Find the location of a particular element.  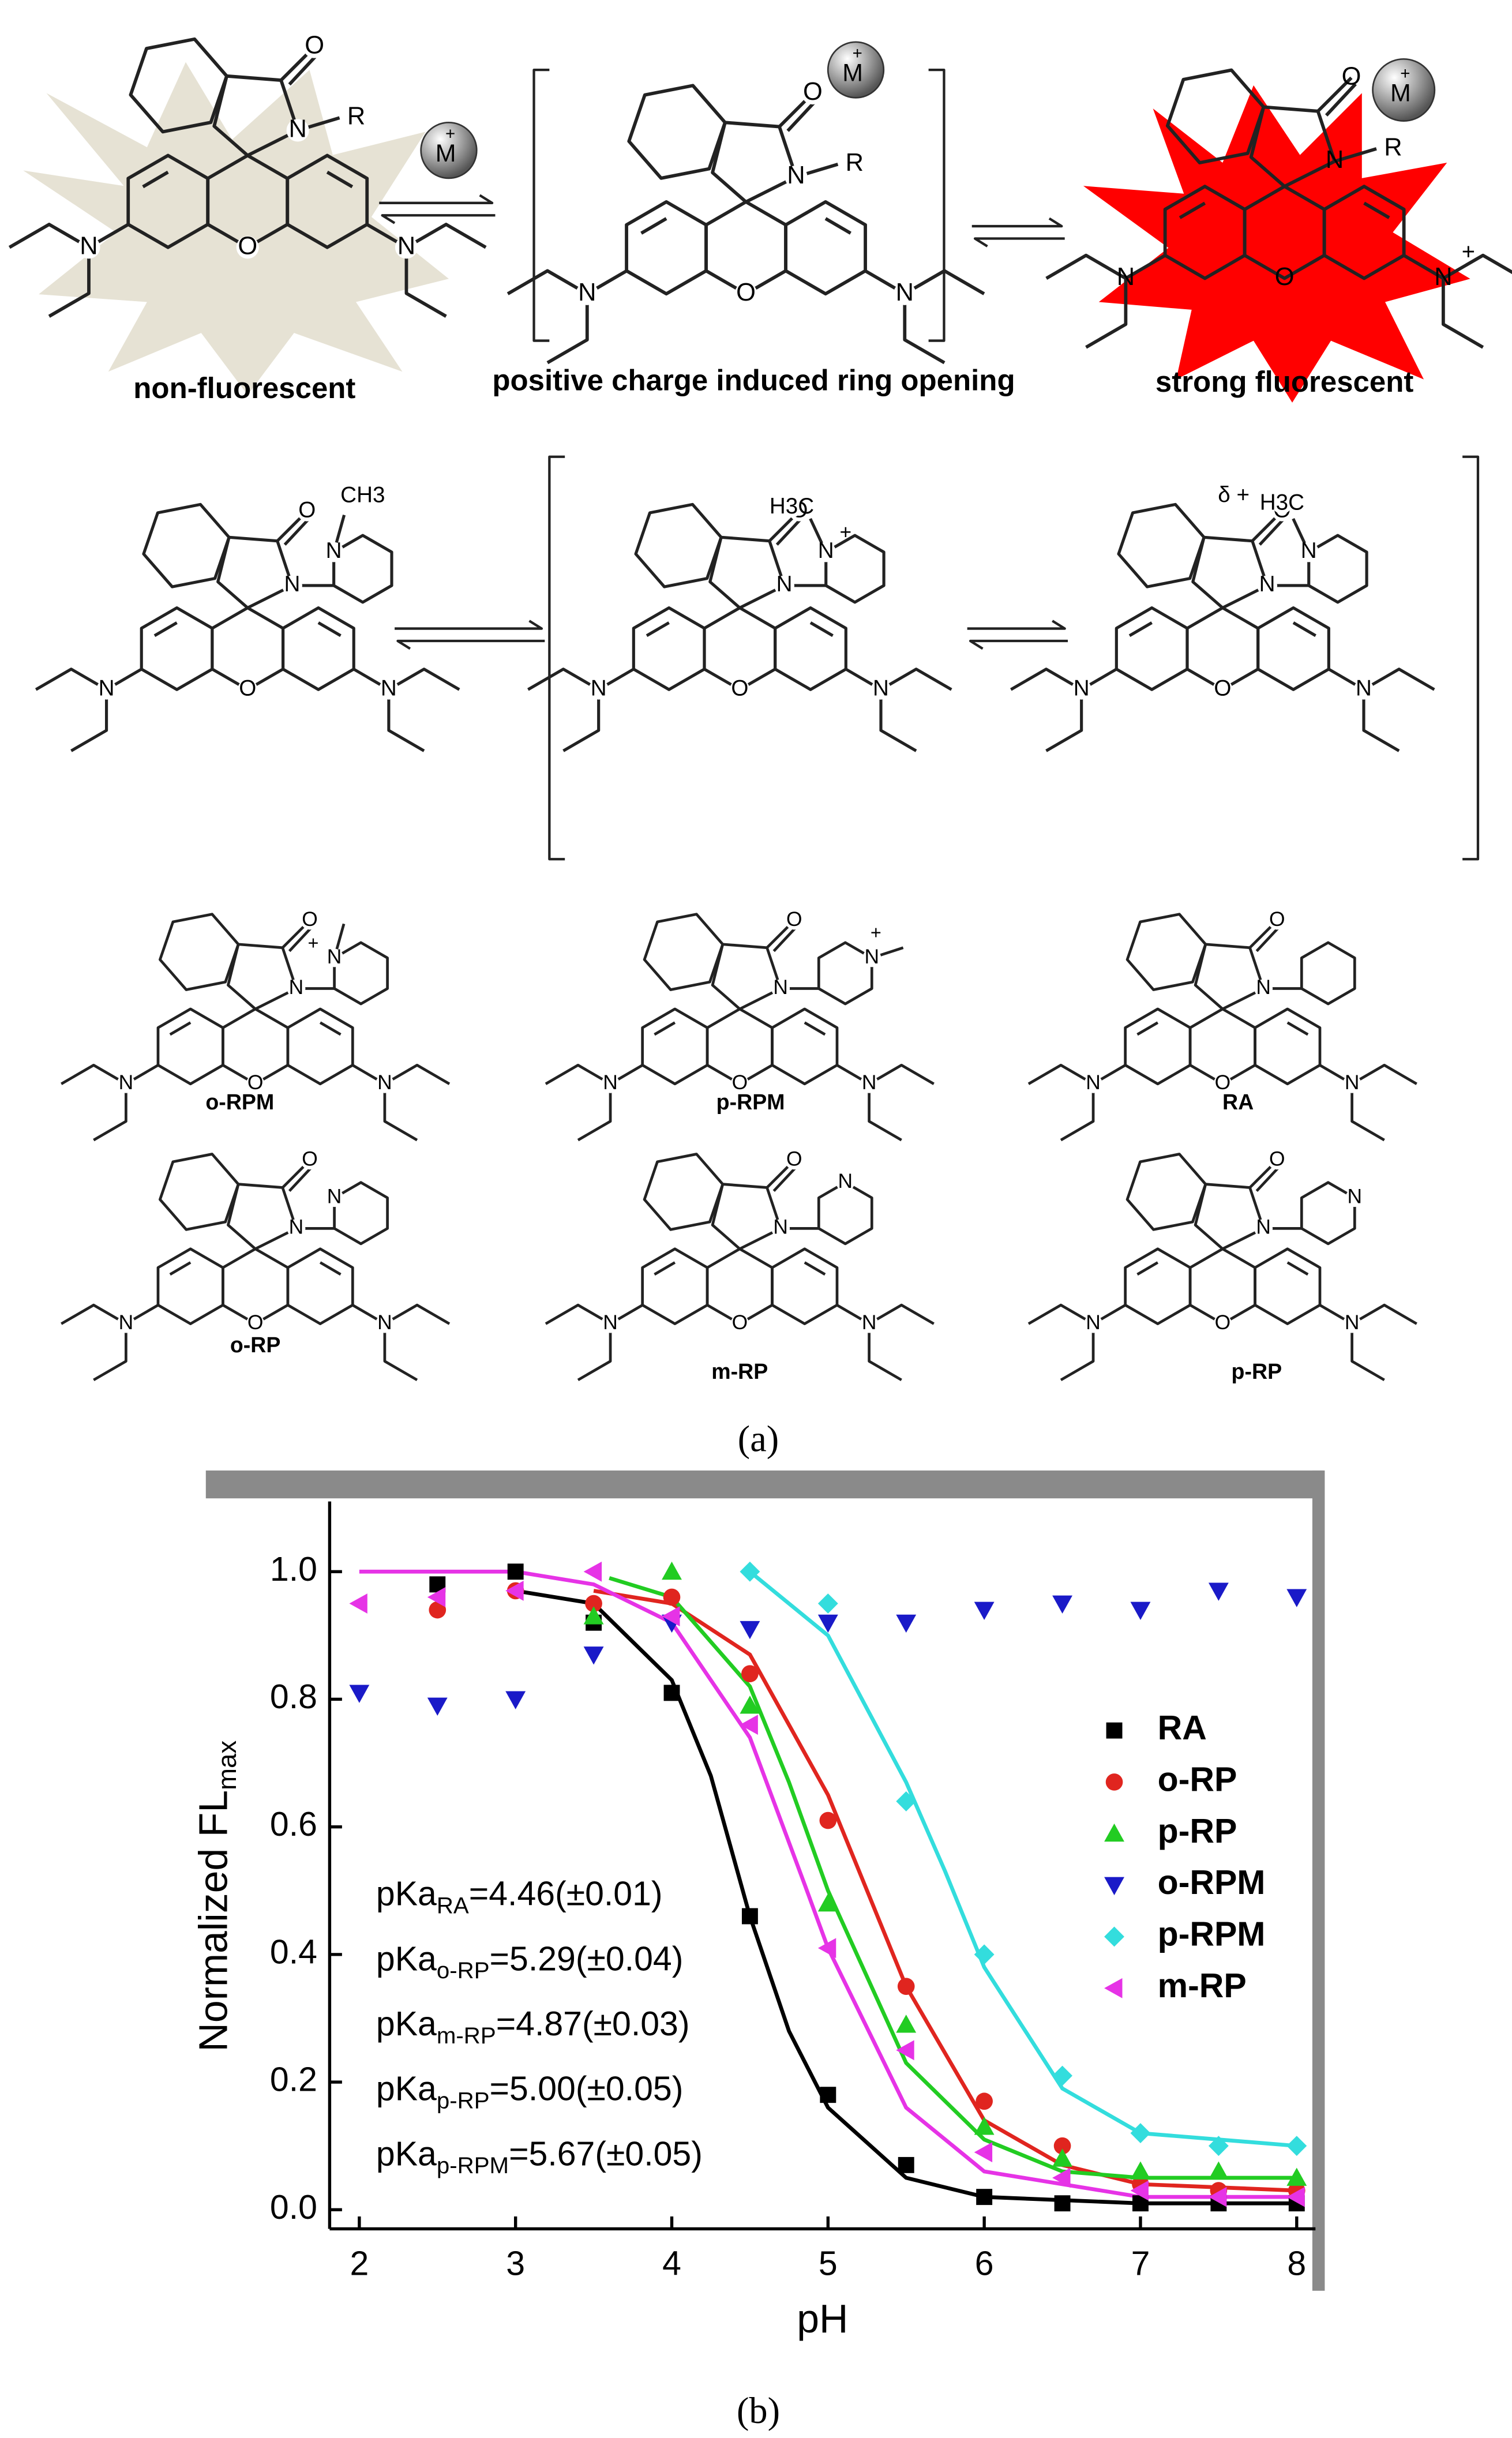

x-tick-label: 2 is located at coordinates (359, 2263).